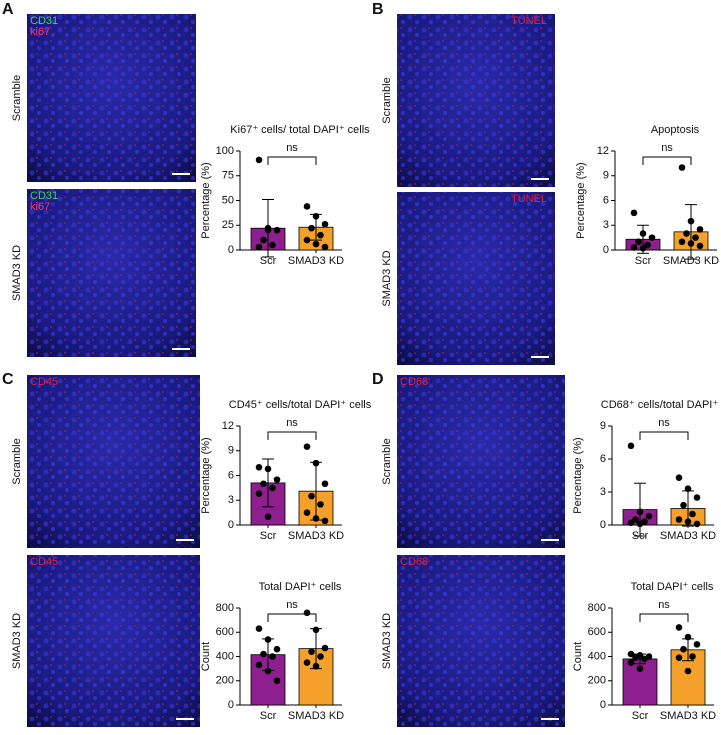 Image resolution: width=721 pixels, height=735 pixels. I want to click on stain-label: CD45, so click(44, 562).